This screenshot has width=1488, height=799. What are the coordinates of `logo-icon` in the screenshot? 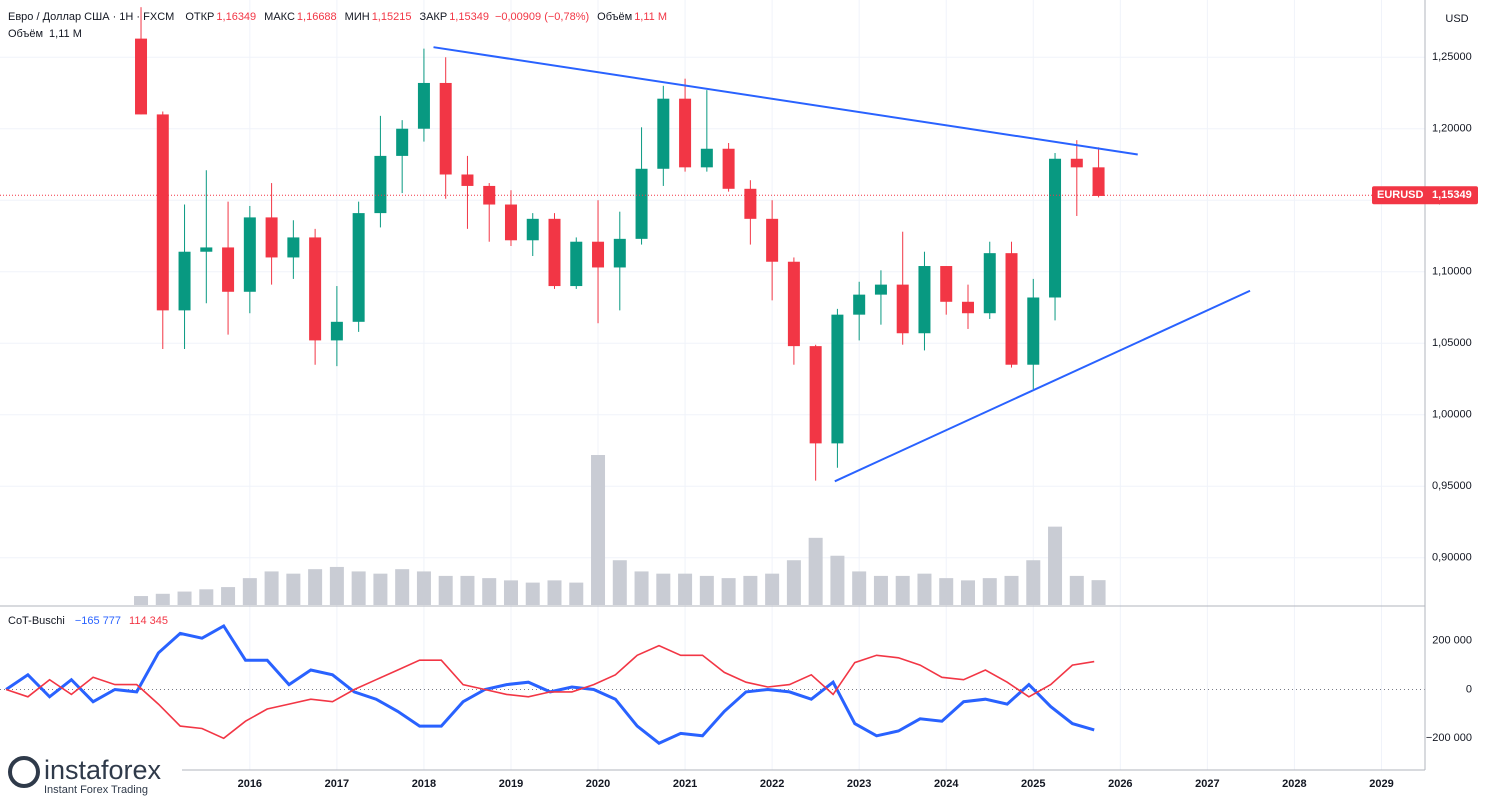 It's located at (24, 772).